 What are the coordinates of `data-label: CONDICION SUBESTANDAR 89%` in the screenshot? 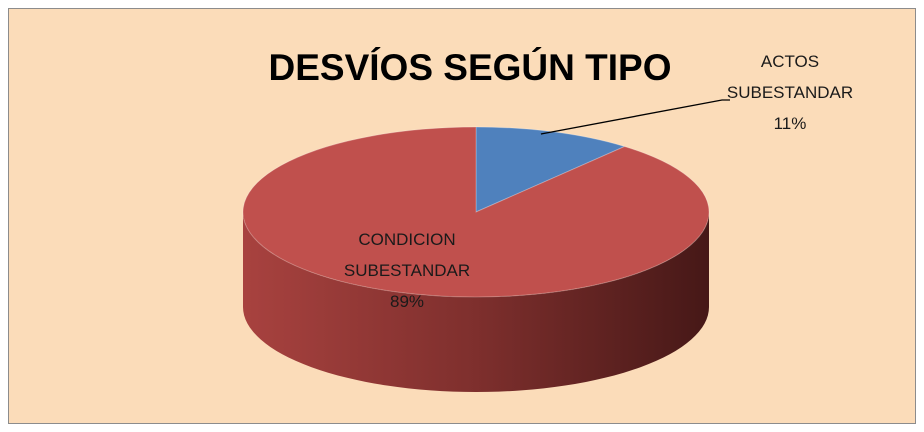 It's located at (407, 270).